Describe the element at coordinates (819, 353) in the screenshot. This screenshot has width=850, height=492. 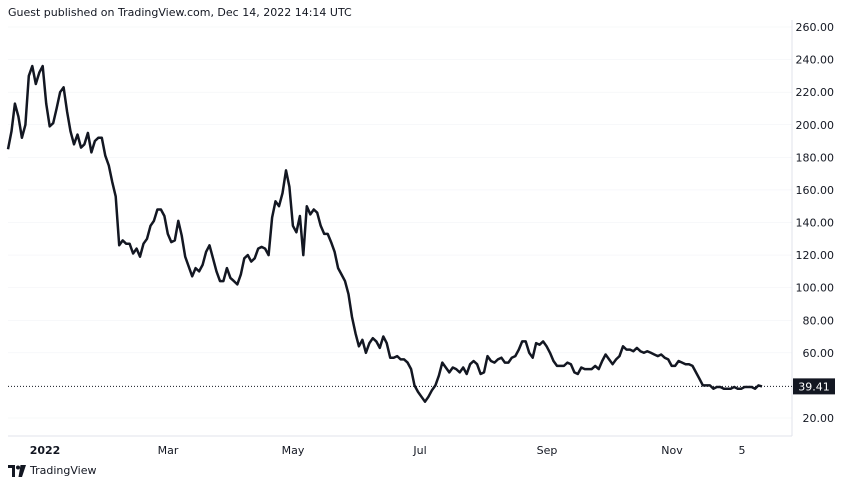
I see `y-tick-label: 60.00` at that location.